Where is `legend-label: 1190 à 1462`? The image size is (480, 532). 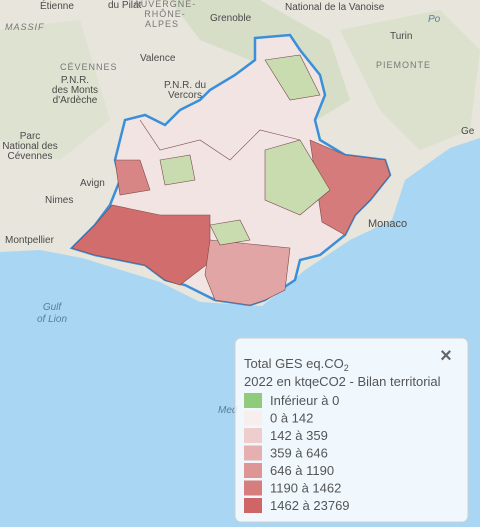
legend-label: 1190 à 1462 is located at coordinates (305, 488).